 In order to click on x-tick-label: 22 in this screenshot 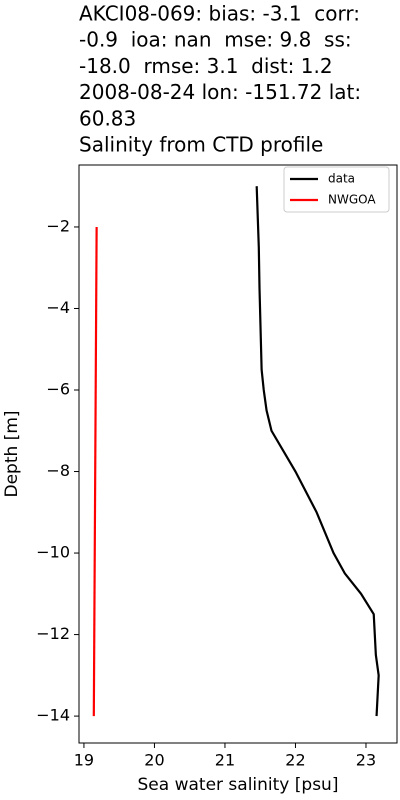, I will do `click(295, 760)`.